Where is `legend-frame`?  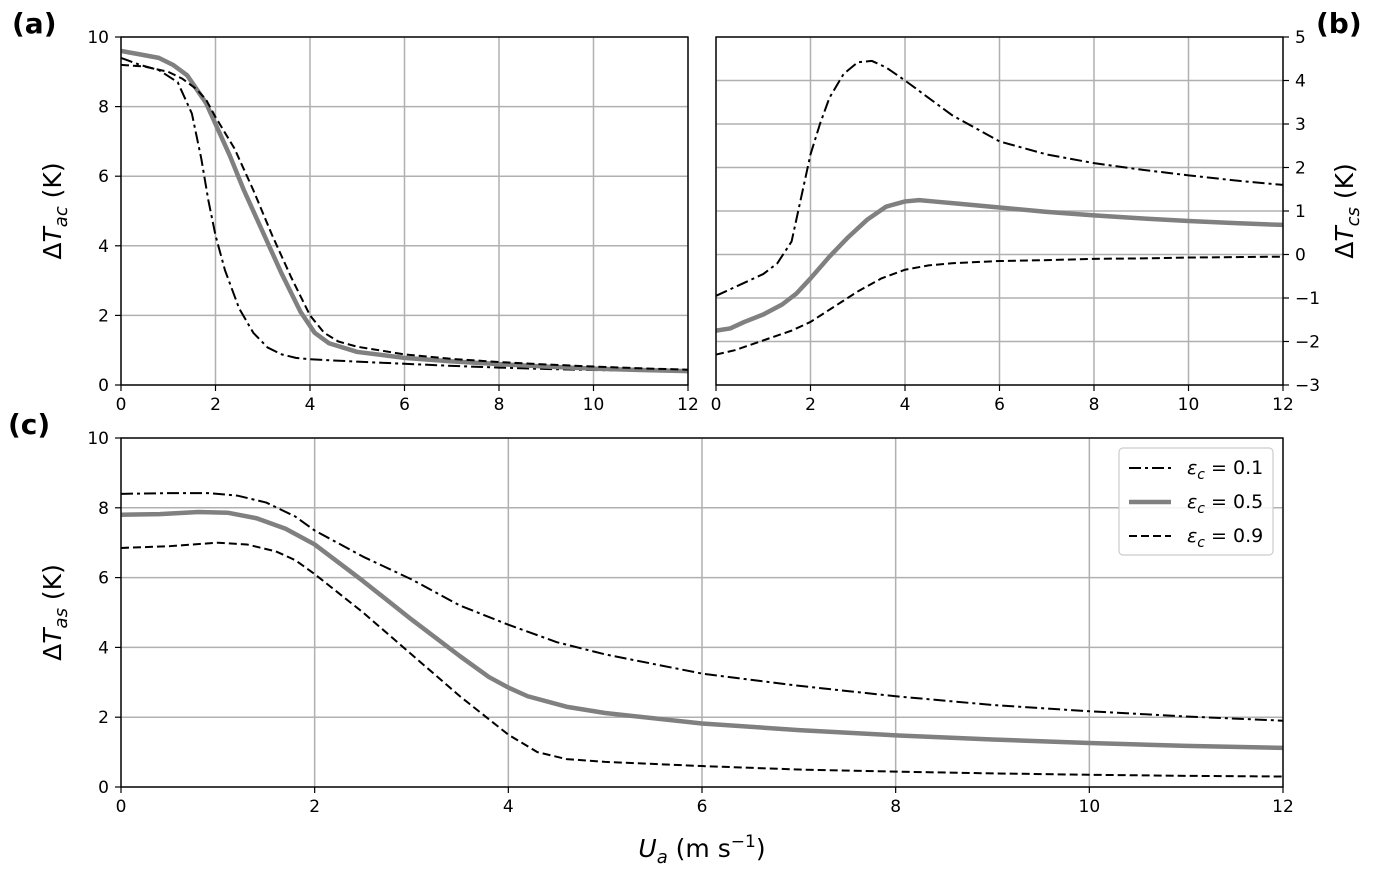
legend-frame is located at coordinates (1196, 501).